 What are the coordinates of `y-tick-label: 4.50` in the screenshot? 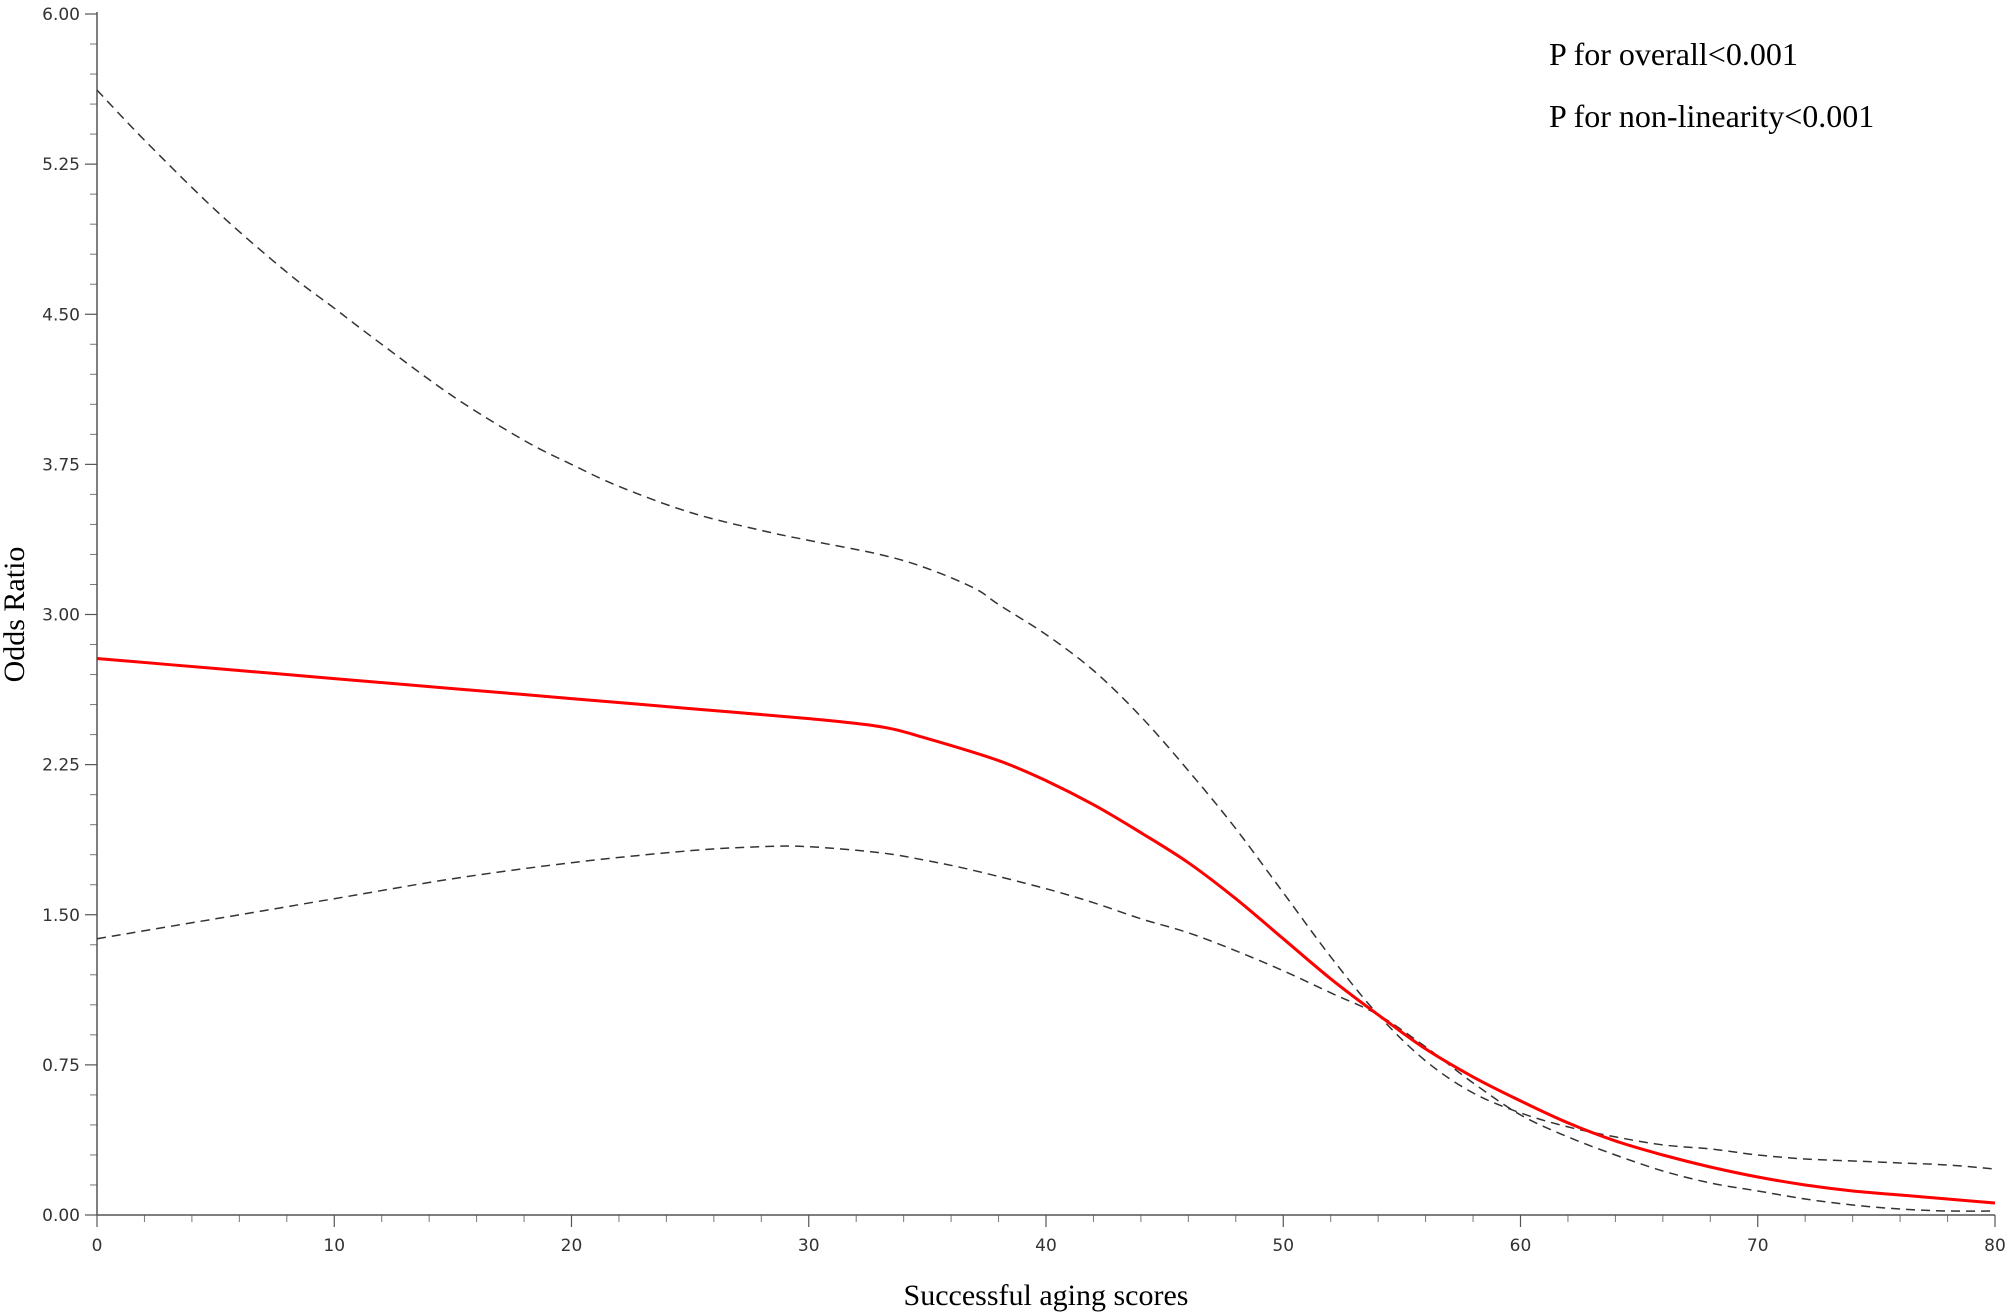 It's located at (61, 315).